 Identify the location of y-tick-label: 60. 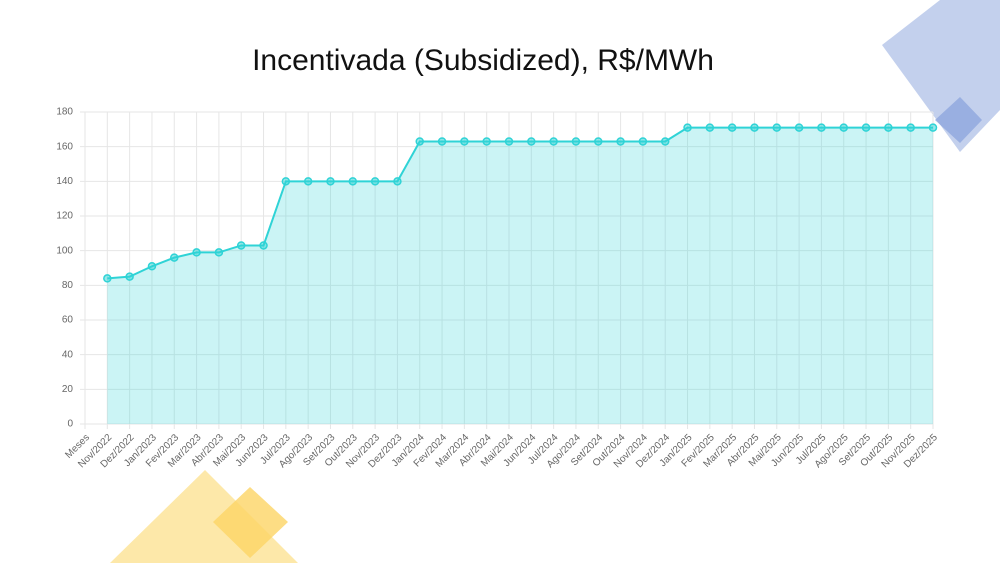
(68, 320).